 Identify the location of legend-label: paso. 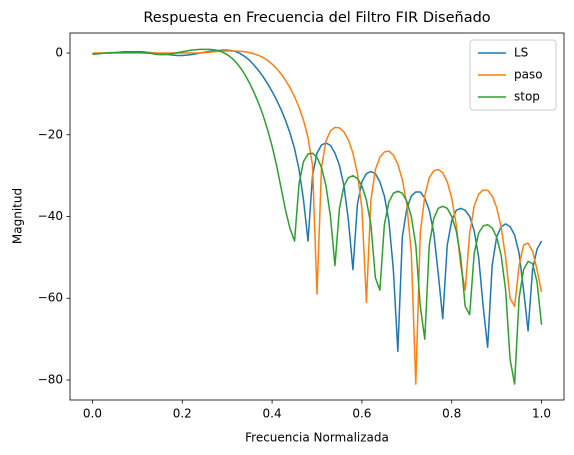
(528, 75).